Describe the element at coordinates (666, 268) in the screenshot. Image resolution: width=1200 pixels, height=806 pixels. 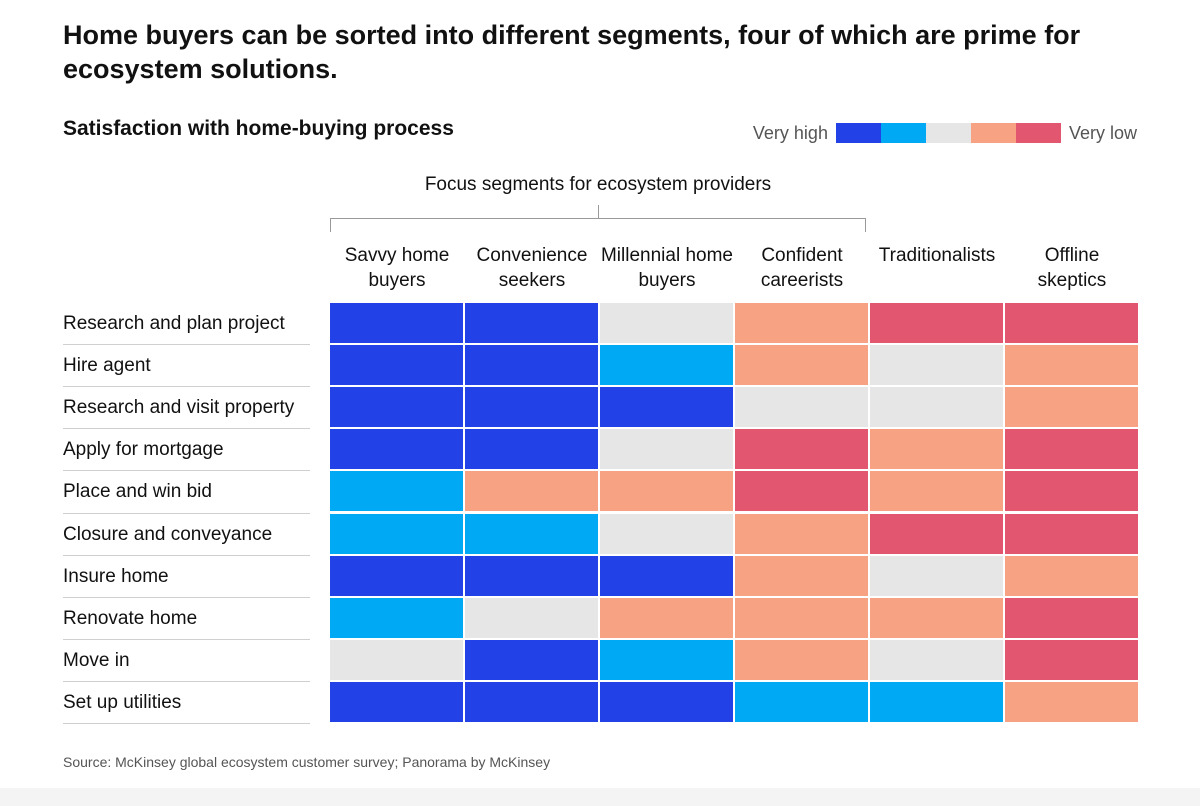
I see `column-header: Millennial home buyers` at that location.